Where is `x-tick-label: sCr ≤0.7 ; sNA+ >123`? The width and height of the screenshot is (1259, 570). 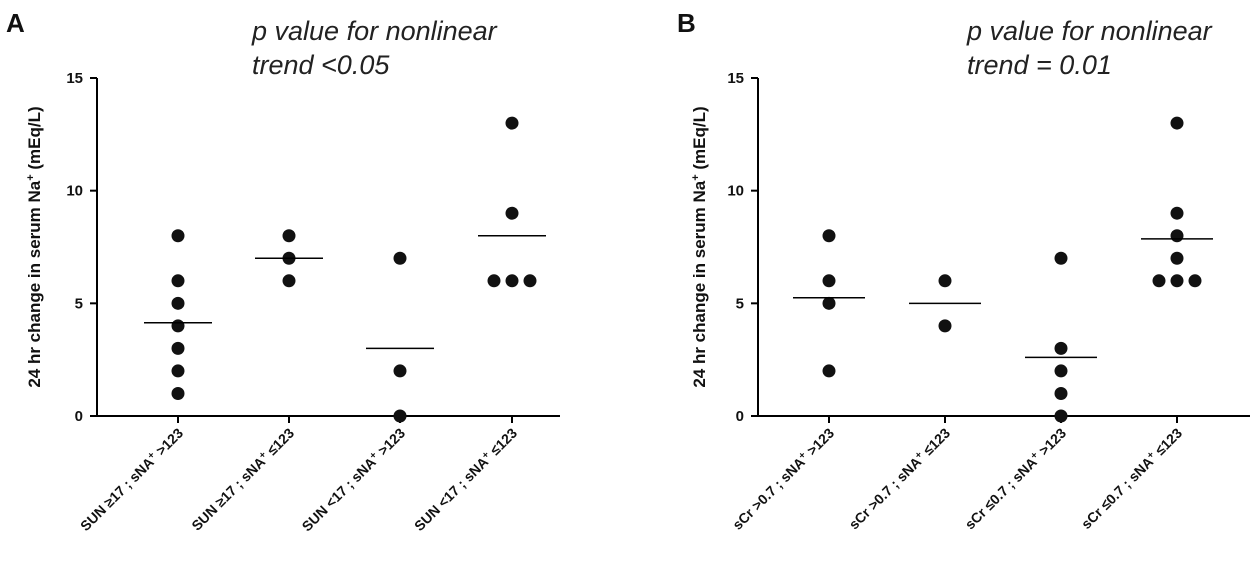 x-tick-label: sCr ≤0.7 ; sNA+ >123 is located at coordinates (1016, 479).